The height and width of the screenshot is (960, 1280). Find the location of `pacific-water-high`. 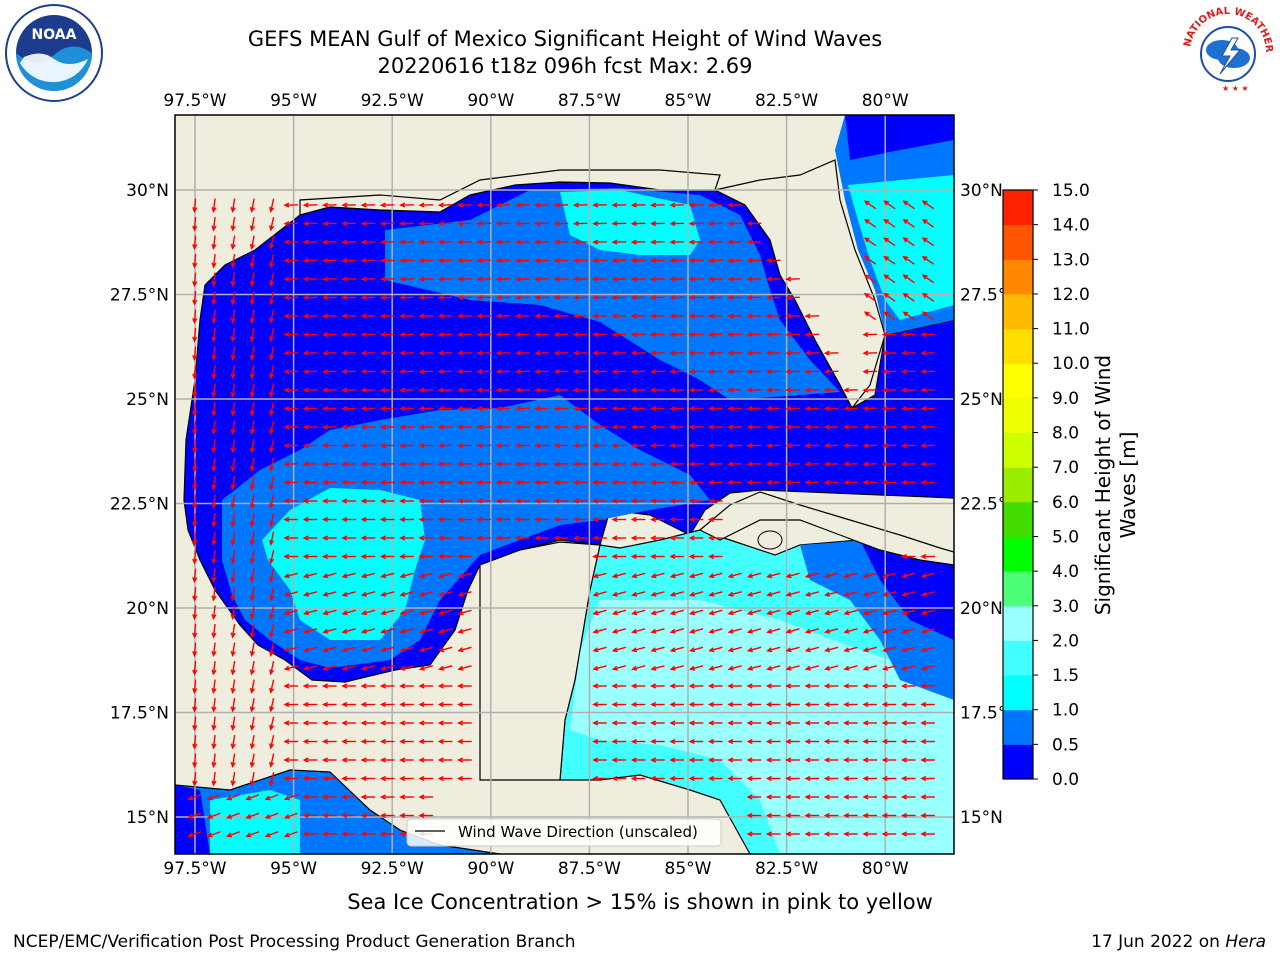

pacific-water-high is located at coordinates (255, 822).